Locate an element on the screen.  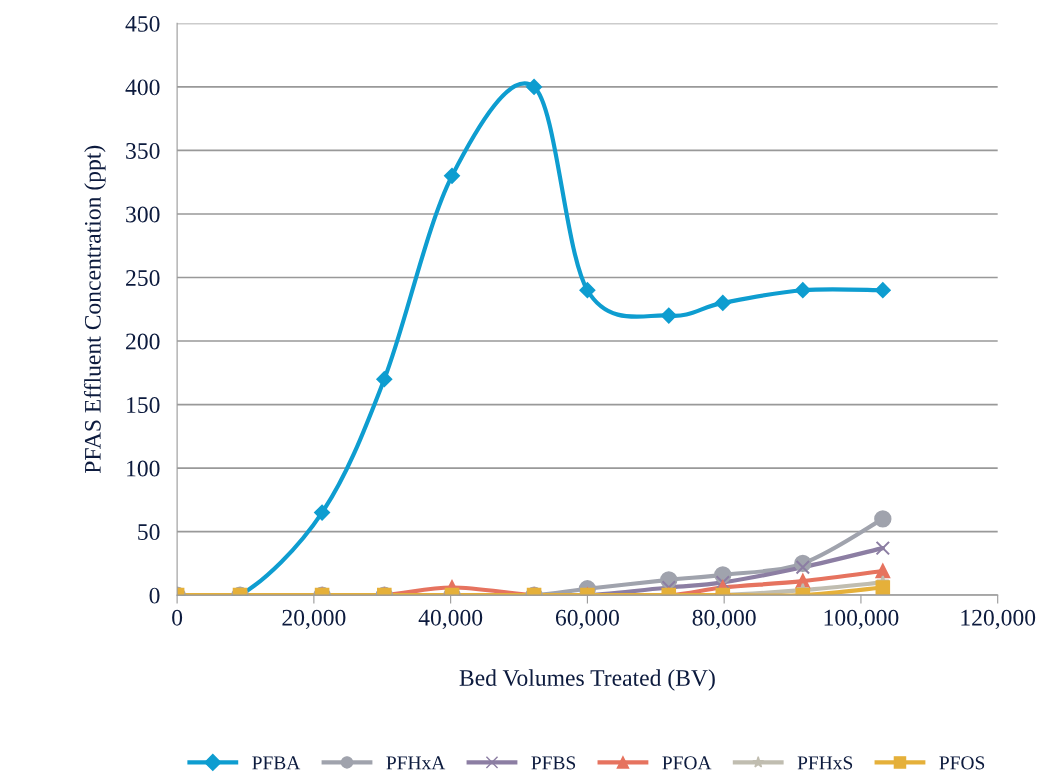
legend-label: PFBS is located at coordinates (553, 763).